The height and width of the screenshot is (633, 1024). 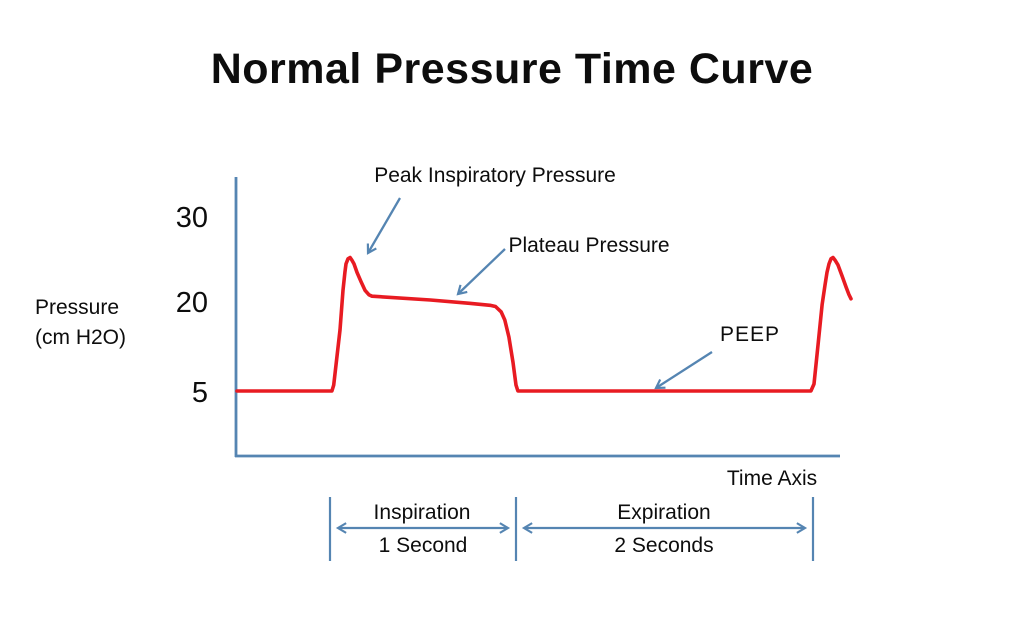 What do you see at coordinates (481, 272) in the screenshot?
I see `plateau-pressure-arrow` at bounding box center [481, 272].